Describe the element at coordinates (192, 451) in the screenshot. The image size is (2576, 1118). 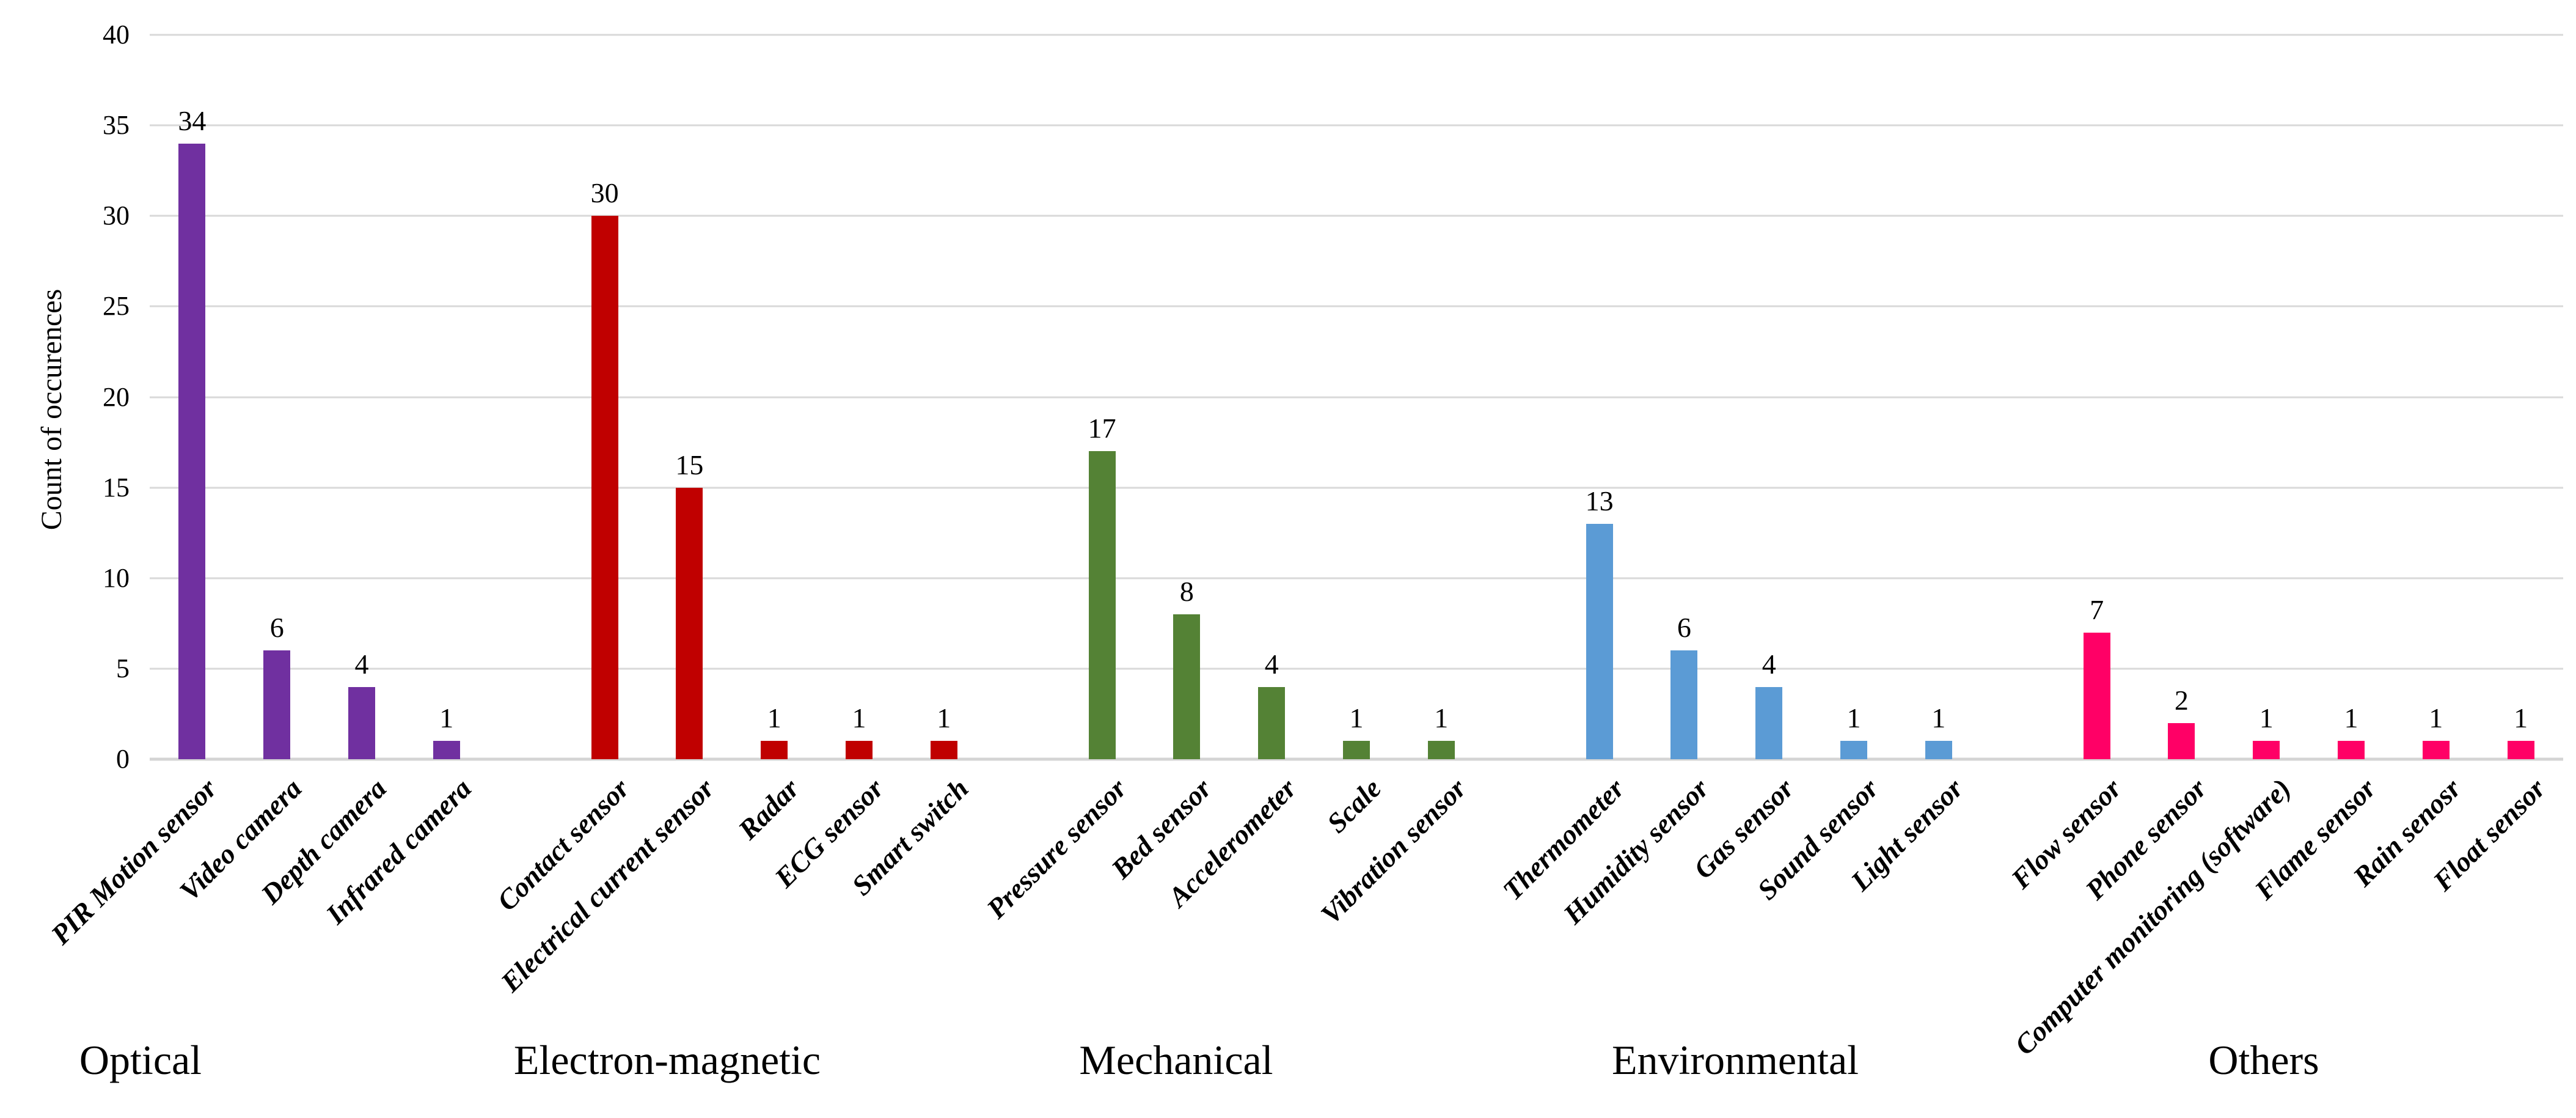
I see `bar-pir-motion-sensor` at that location.